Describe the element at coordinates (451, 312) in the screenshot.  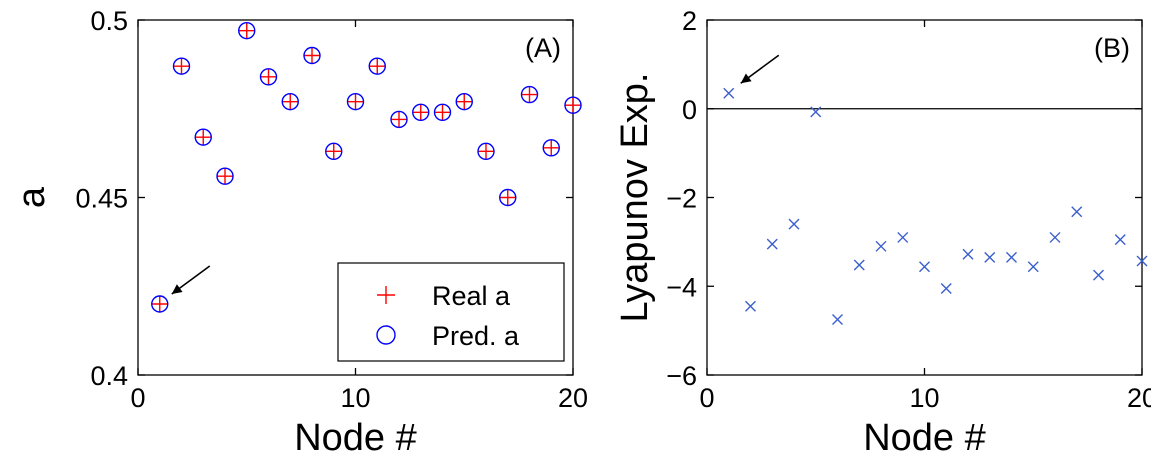
I see `legend-box` at that location.